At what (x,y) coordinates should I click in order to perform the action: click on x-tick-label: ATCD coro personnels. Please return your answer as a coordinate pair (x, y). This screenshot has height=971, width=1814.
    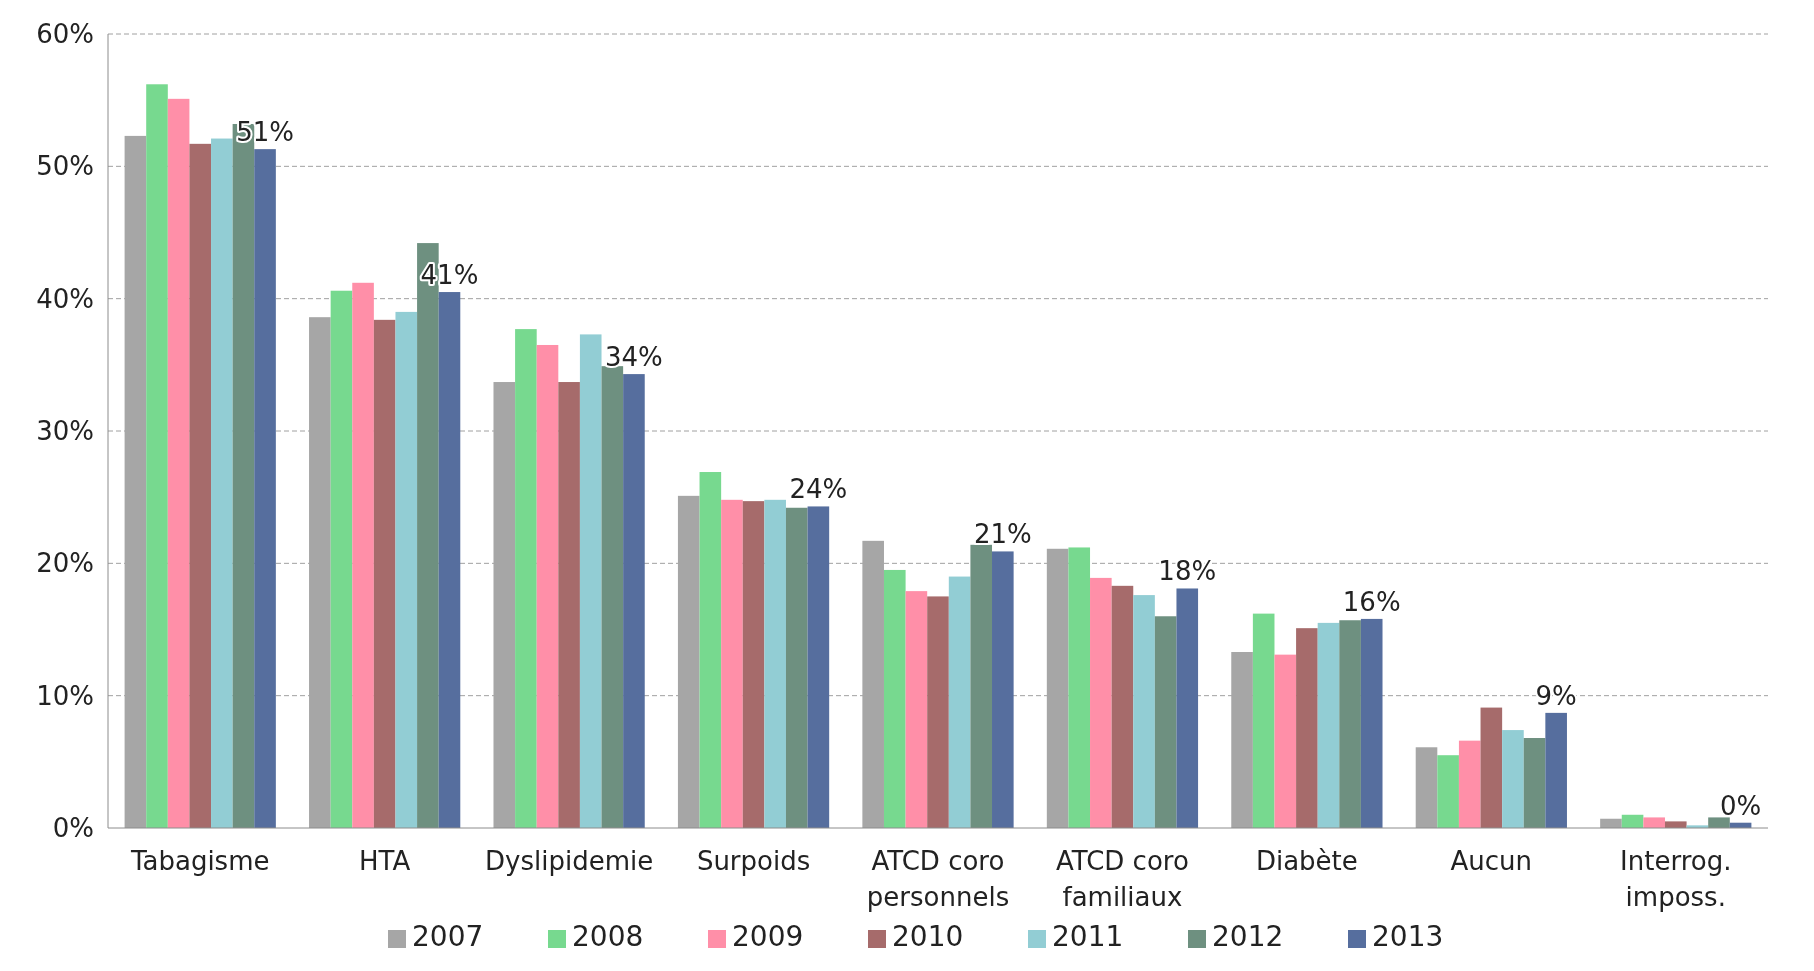
    Looking at the image, I should click on (938, 879).